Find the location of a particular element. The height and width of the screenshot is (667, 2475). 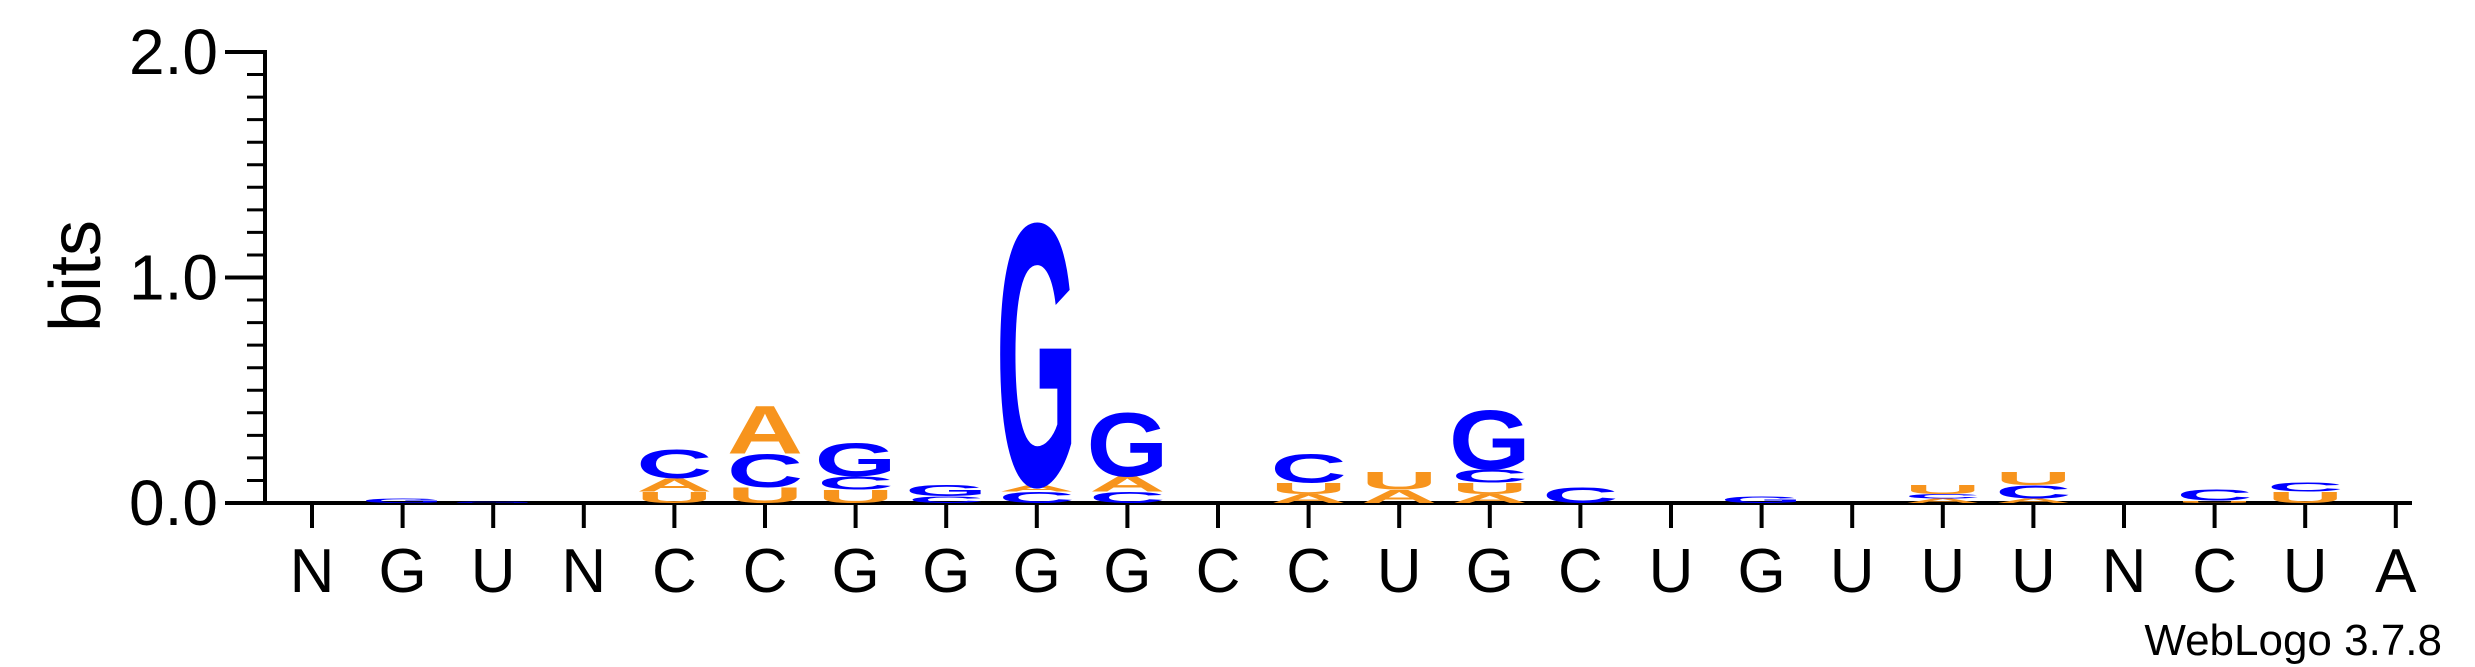

y-ticks: 0.0 1.0 2.0 is located at coordinates (197, 277).